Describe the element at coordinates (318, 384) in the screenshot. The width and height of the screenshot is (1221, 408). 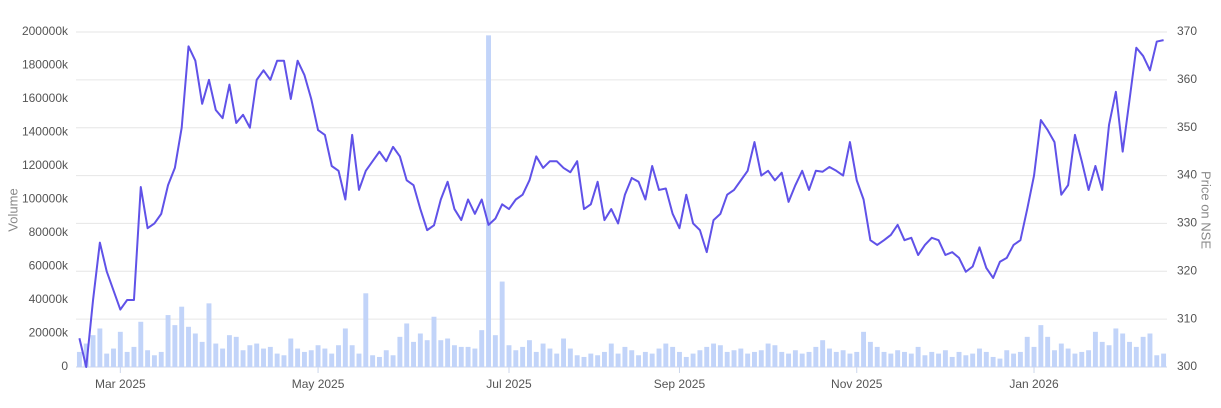
I see `x-tick-label: May 2025` at that location.